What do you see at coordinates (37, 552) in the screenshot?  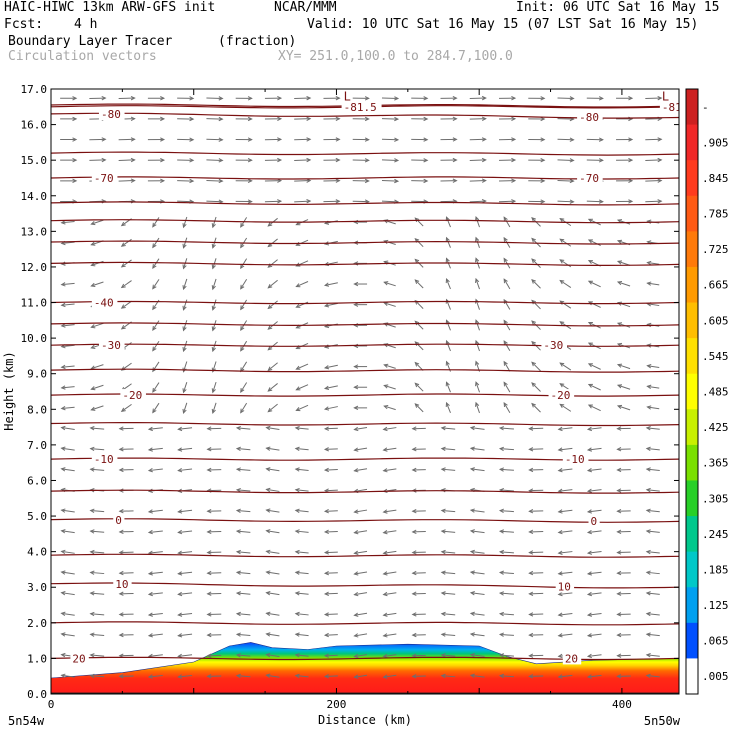 I see `y-tick-label: 4.0` at bounding box center [37, 552].